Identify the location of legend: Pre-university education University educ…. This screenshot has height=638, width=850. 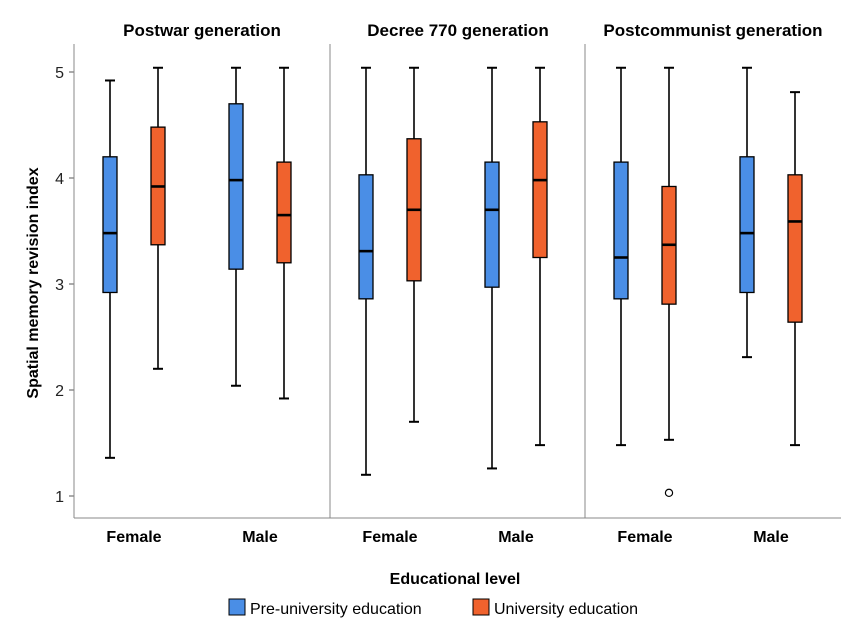
(433, 608).